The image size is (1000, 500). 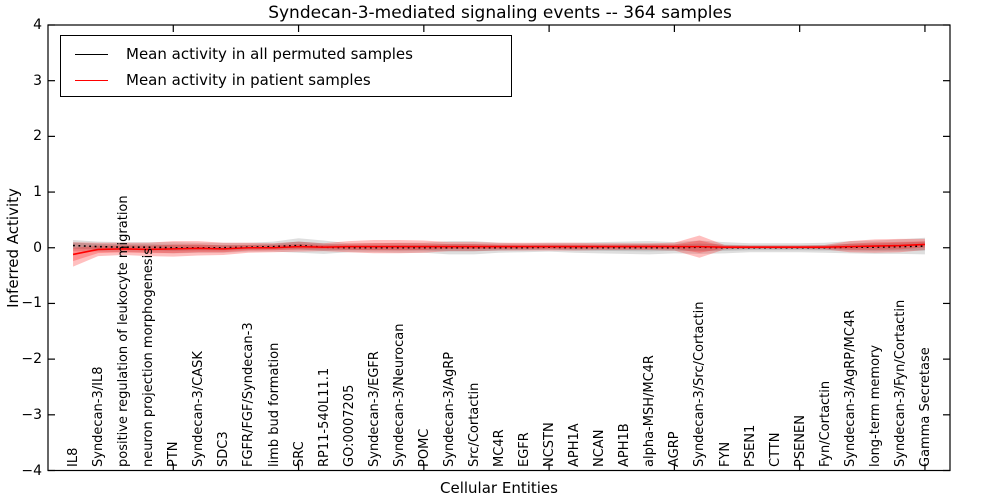 What do you see at coordinates (37, 247) in the screenshot?
I see `y-tick-label: 0` at bounding box center [37, 247].